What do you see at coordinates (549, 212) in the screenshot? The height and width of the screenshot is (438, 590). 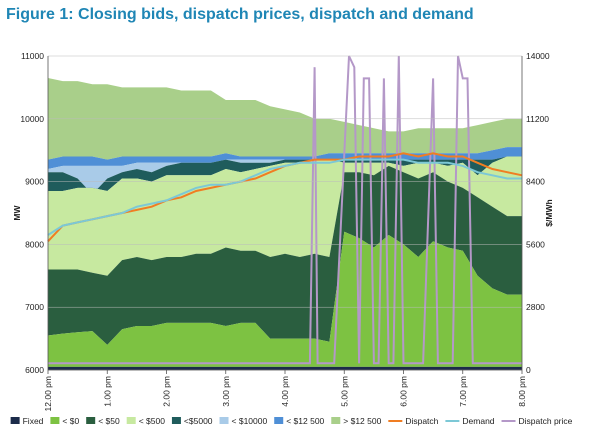 I see `y2-axis-label: $/MWh` at bounding box center [549, 212].